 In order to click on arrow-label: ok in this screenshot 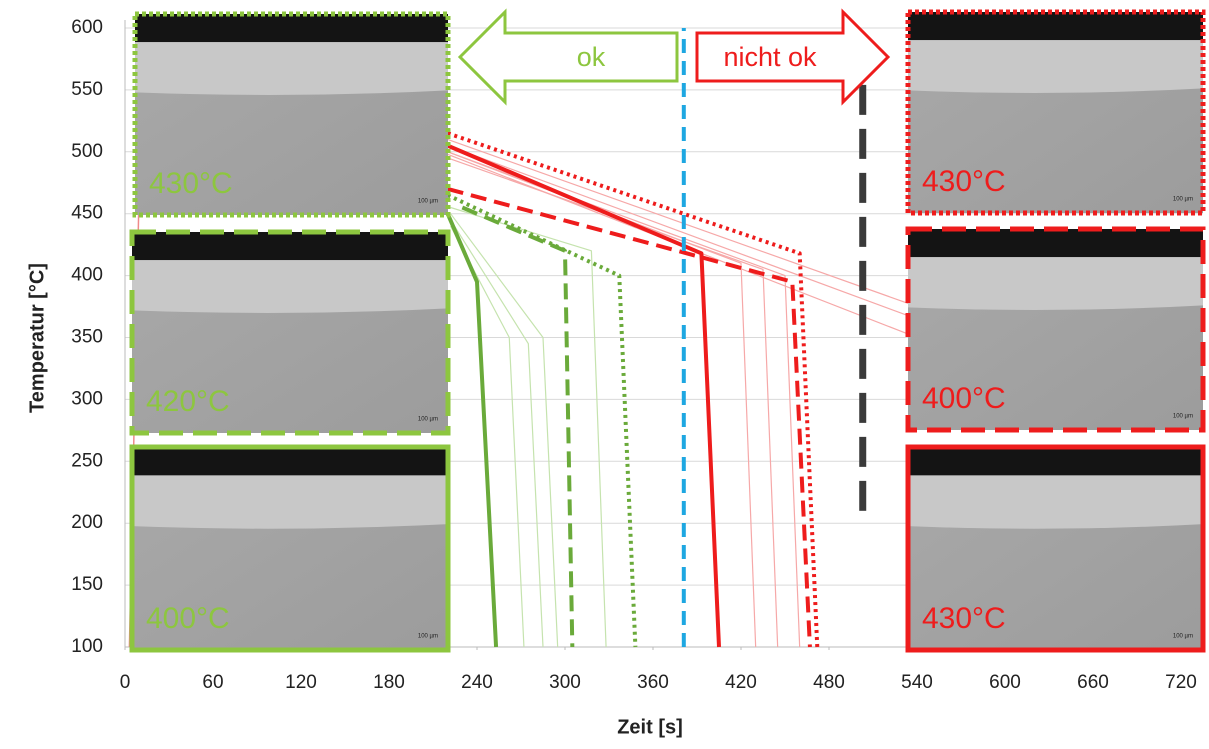, I will do `click(591, 57)`.